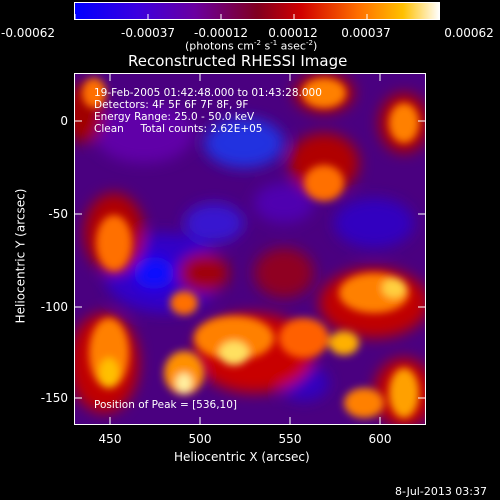 The height and width of the screenshot is (500, 500). Describe the element at coordinates (19, 256) in the screenshot. I see `y-axis-label: Heliocentric Y (arcsec)` at that location.